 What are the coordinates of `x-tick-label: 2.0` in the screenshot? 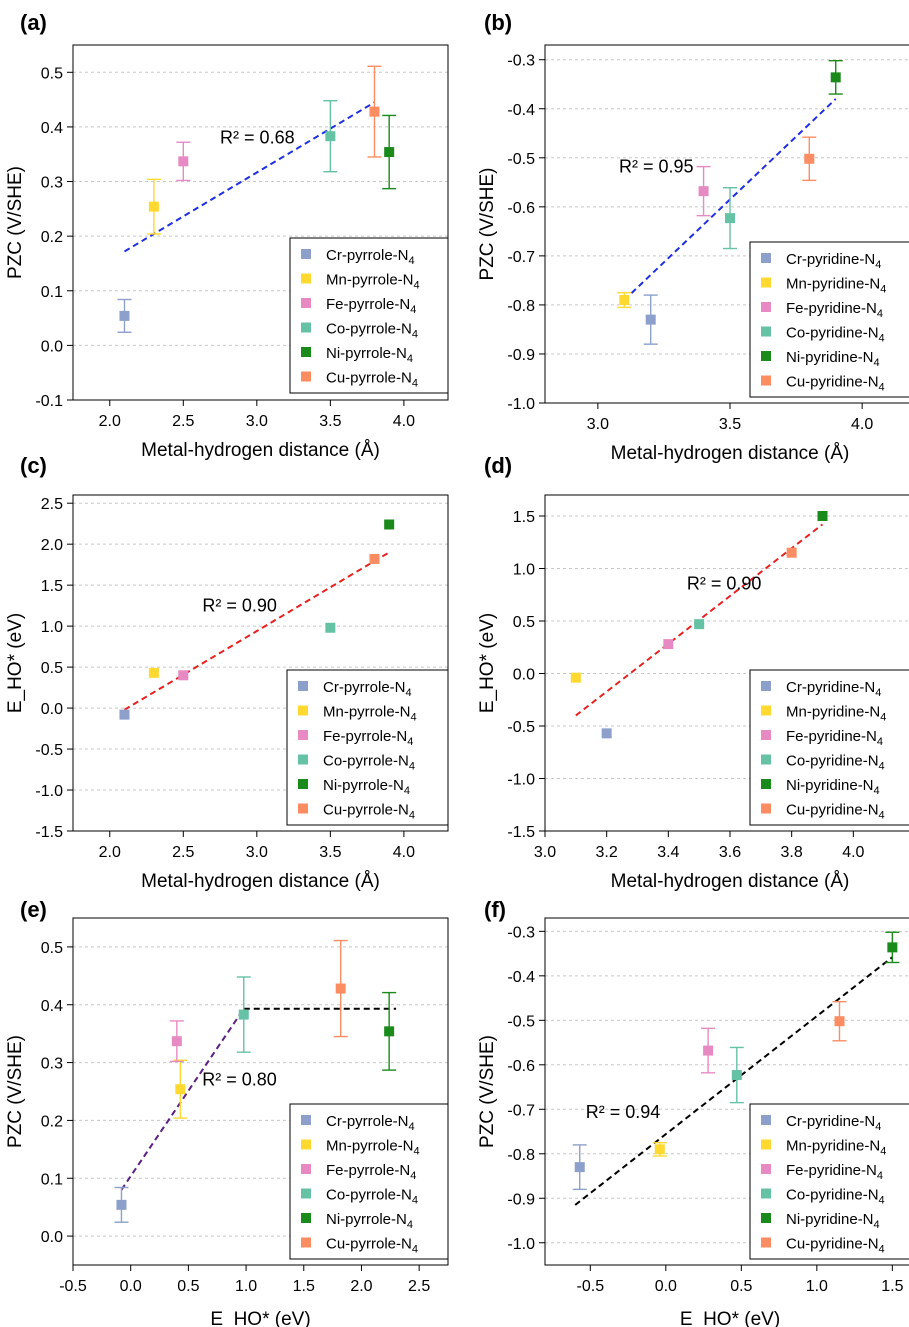 It's located at (361, 1286).